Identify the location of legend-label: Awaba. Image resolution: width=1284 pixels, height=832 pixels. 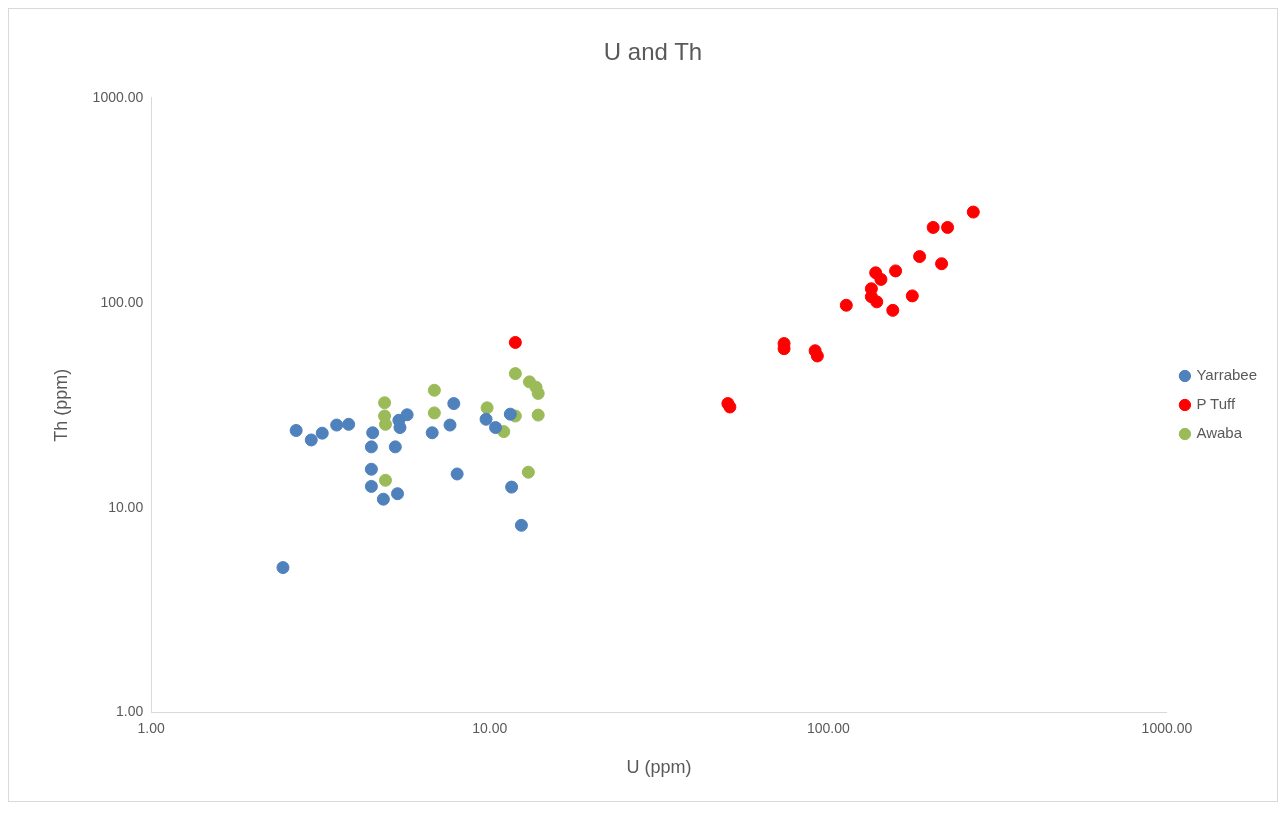
(1219, 433).